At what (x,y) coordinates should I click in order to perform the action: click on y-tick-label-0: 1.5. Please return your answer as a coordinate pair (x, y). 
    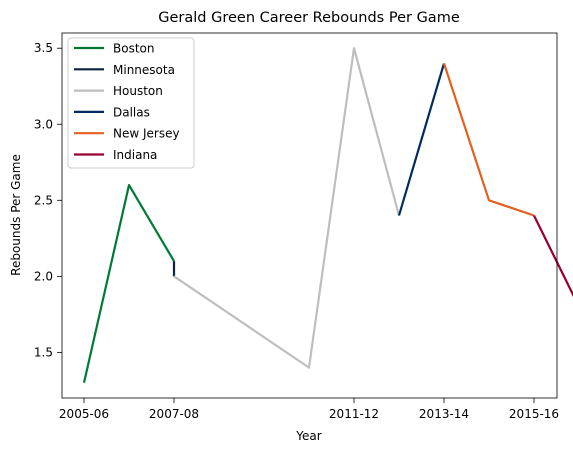
    Looking at the image, I should click on (43, 352).